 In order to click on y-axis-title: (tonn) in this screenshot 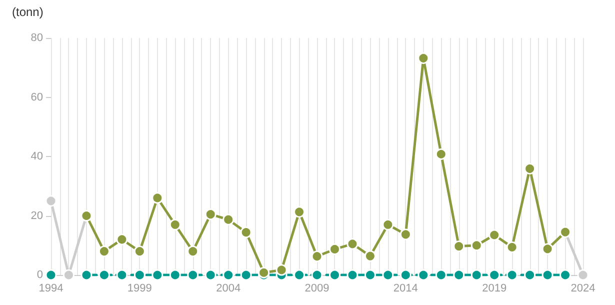, I will do `click(28, 12)`.